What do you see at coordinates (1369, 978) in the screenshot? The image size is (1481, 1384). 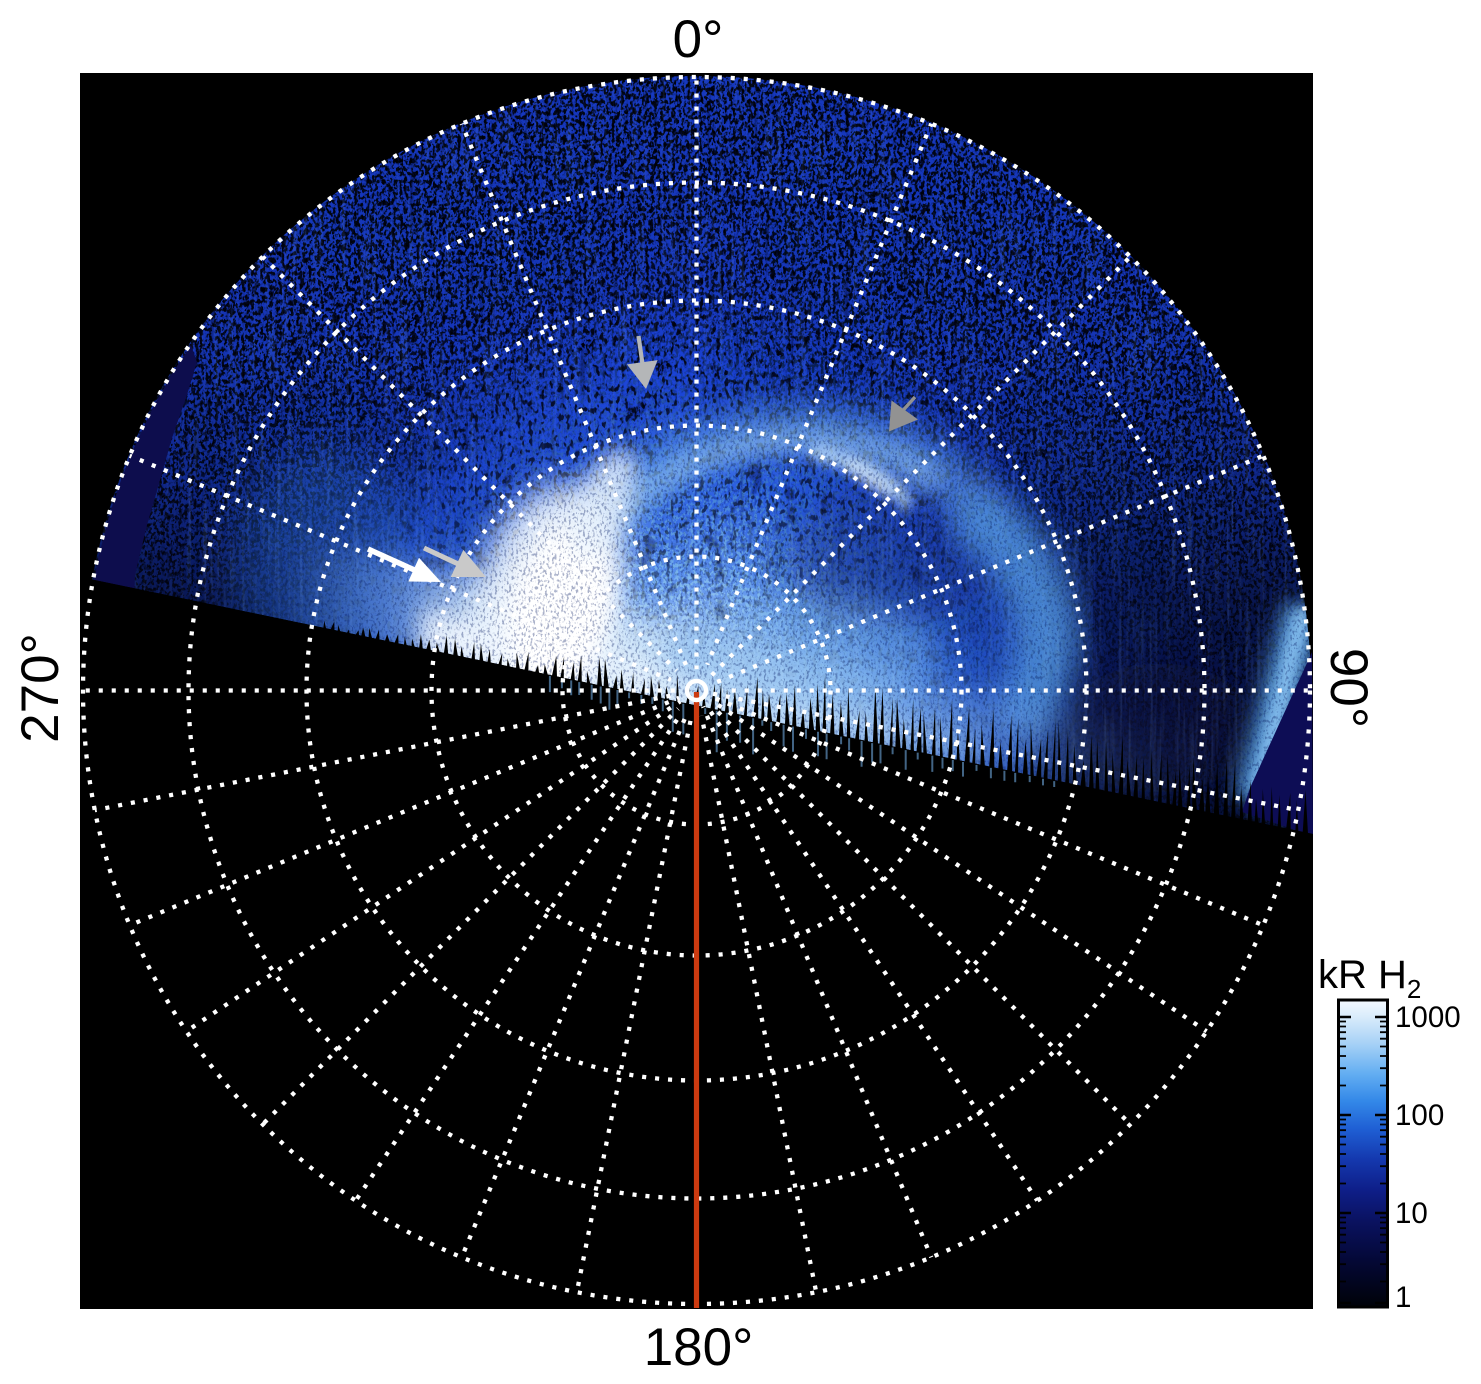 I see `svg-text: kR H2` at bounding box center [1369, 978].